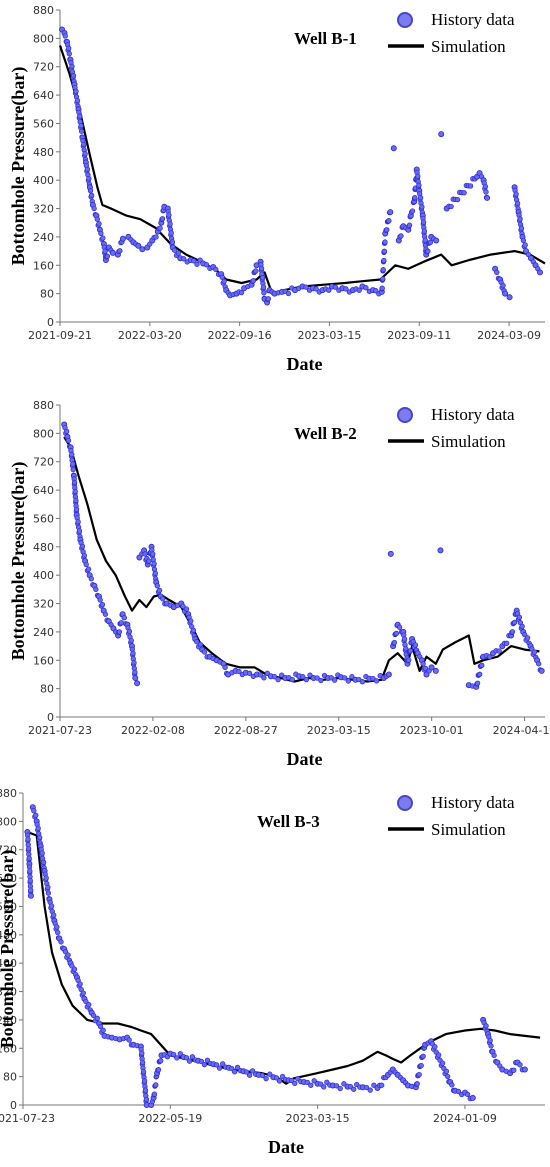 The image size is (550, 1167). I want to click on y-tick-label: 320, so click(43, 604).